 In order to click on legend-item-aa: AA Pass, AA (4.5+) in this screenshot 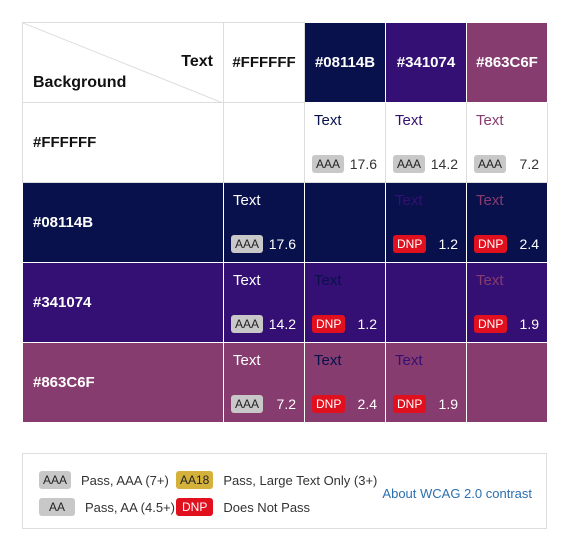, I will do `click(107, 507)`.